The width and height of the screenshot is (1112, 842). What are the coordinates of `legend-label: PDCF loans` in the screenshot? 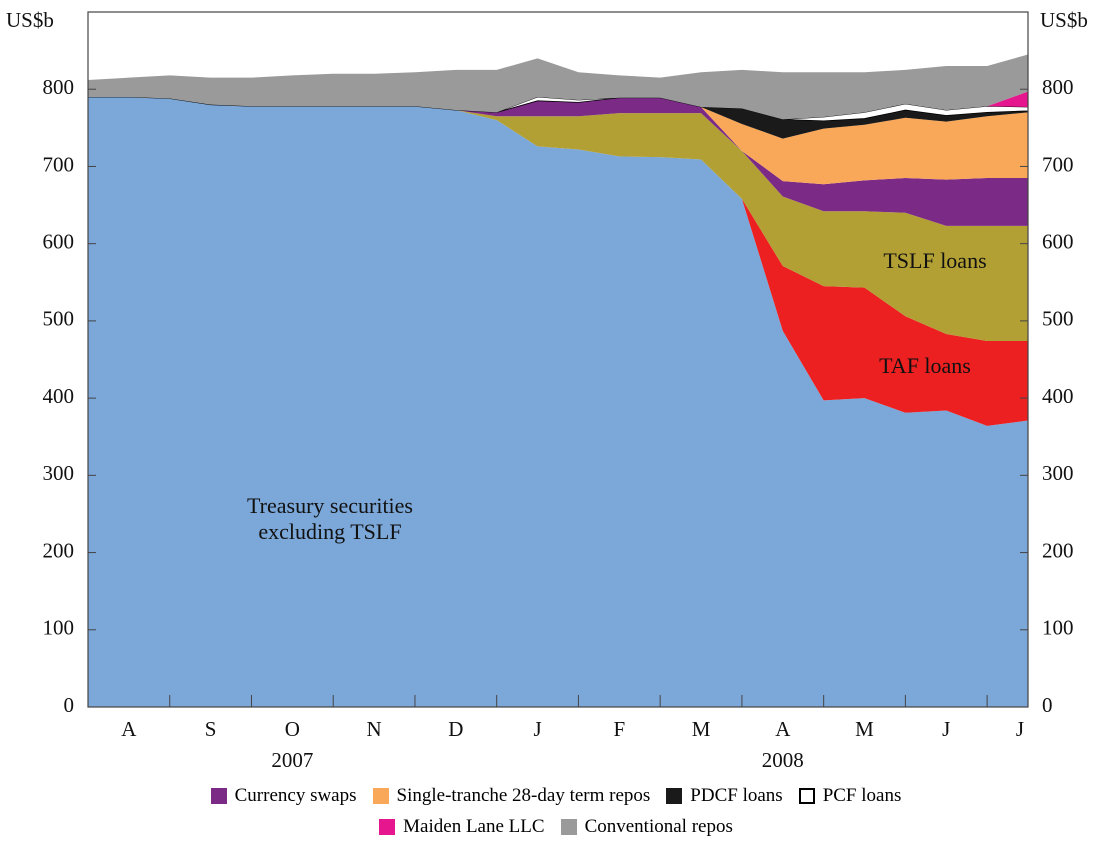 It's located at (736, 795).